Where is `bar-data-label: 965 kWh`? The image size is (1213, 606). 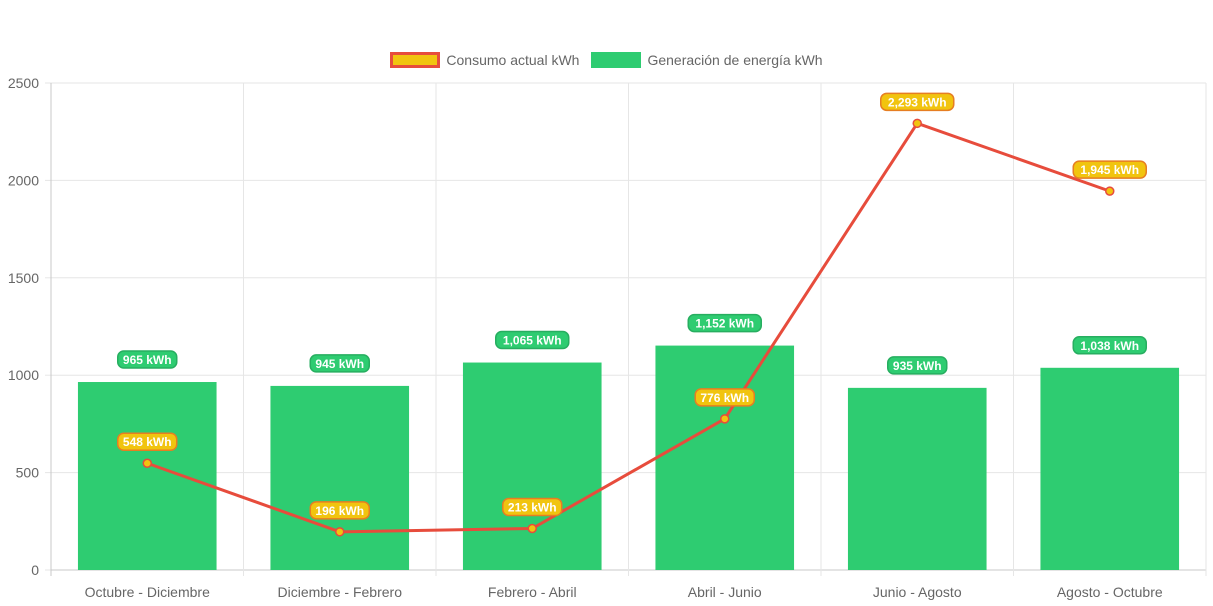 bar-data-label: 965 kWh is located at coordinates (147, 360).